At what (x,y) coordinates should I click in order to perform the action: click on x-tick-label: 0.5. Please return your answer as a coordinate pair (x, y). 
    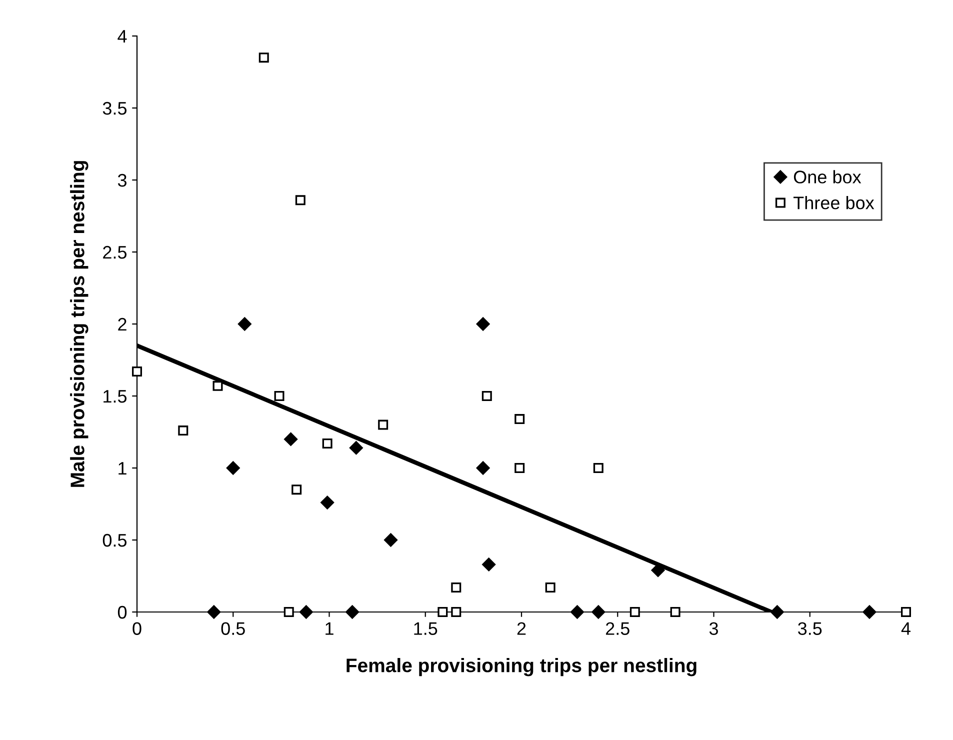
    Looking at the image, I should click on (233, 628).